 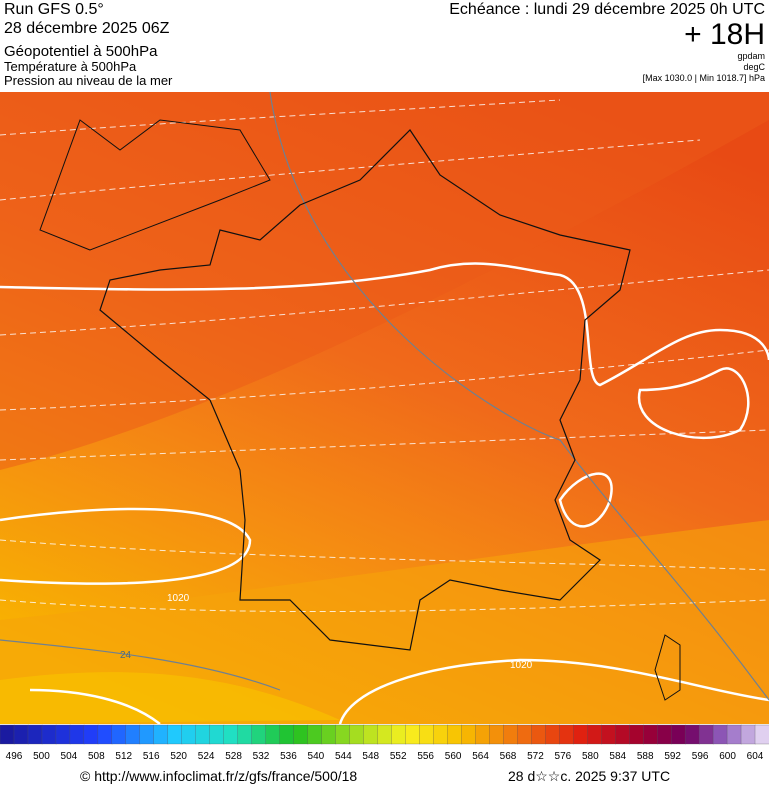 What do you see at coordinates (14, 756) in the screenshot?
I see `colorbar-label: 496` at bounding box center [14, 756].